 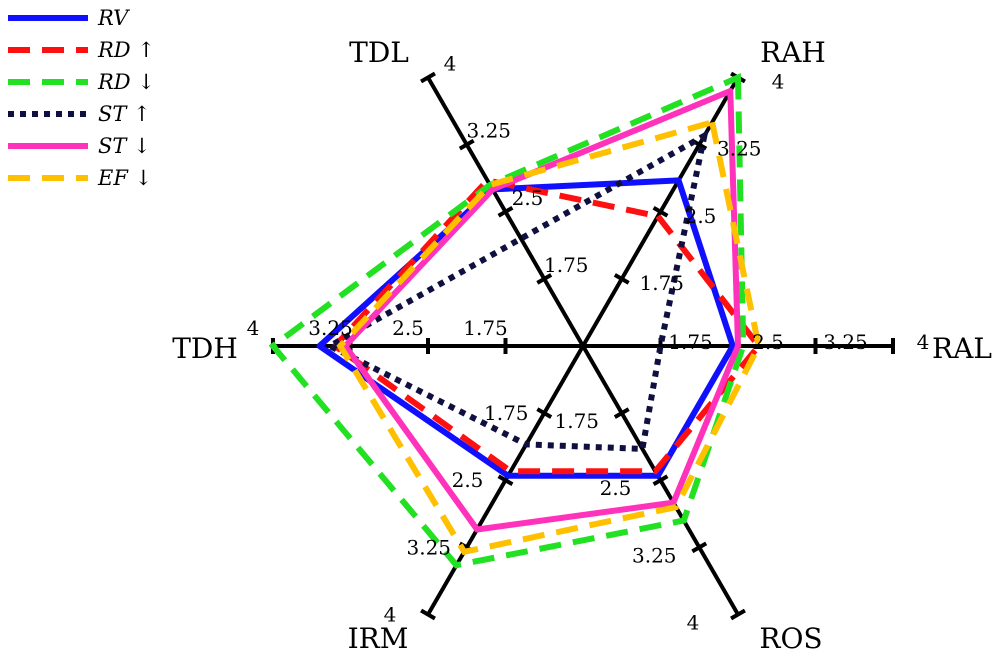 I want to click on tick-label-ral-2: 3.25, so click(x=845, y=342).